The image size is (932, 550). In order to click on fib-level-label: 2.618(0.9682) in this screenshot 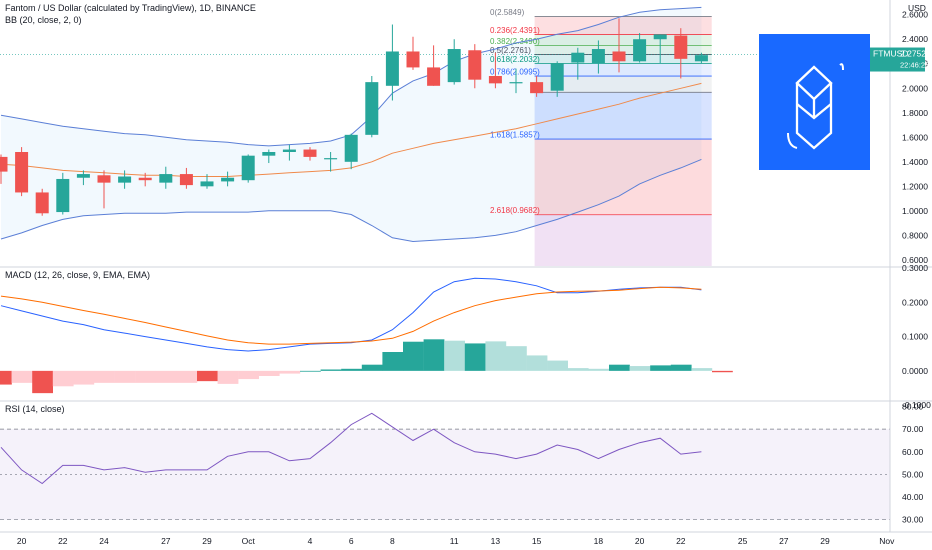, I will do `click(515, 210)`.